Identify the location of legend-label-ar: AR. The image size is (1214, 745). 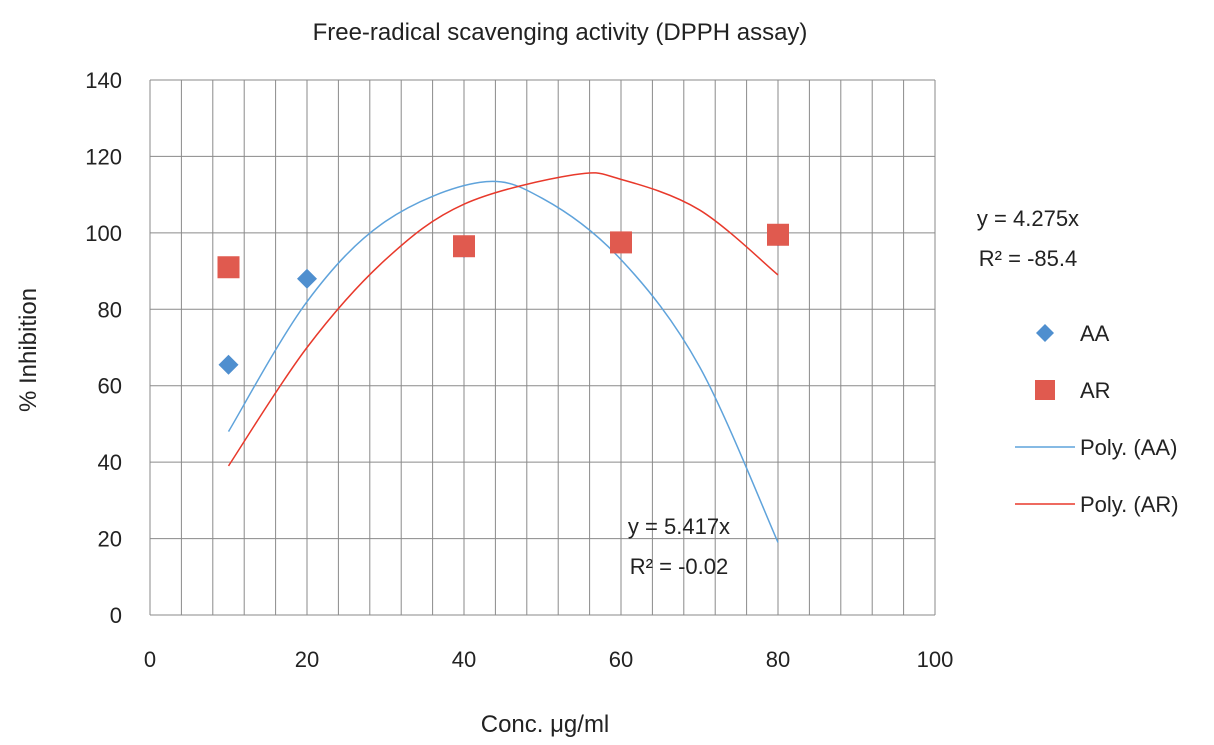
(1095, 390).